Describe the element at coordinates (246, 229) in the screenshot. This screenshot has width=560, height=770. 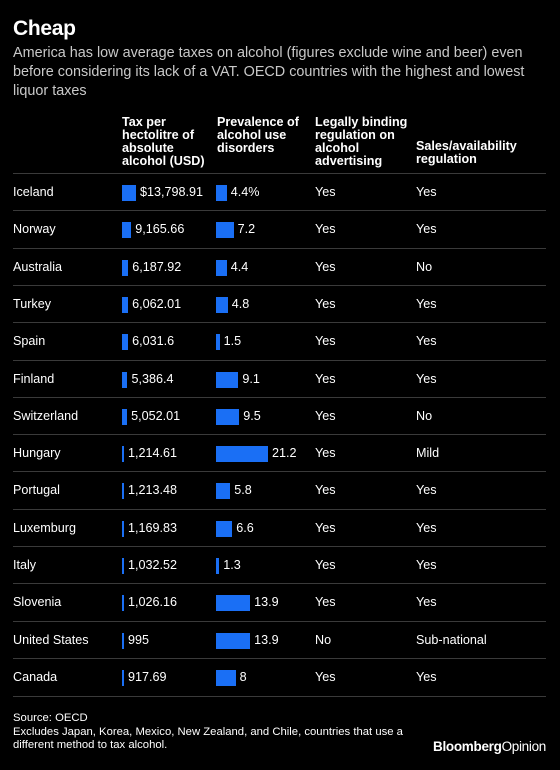
I see `prevalence-value: 7.2` at that location.